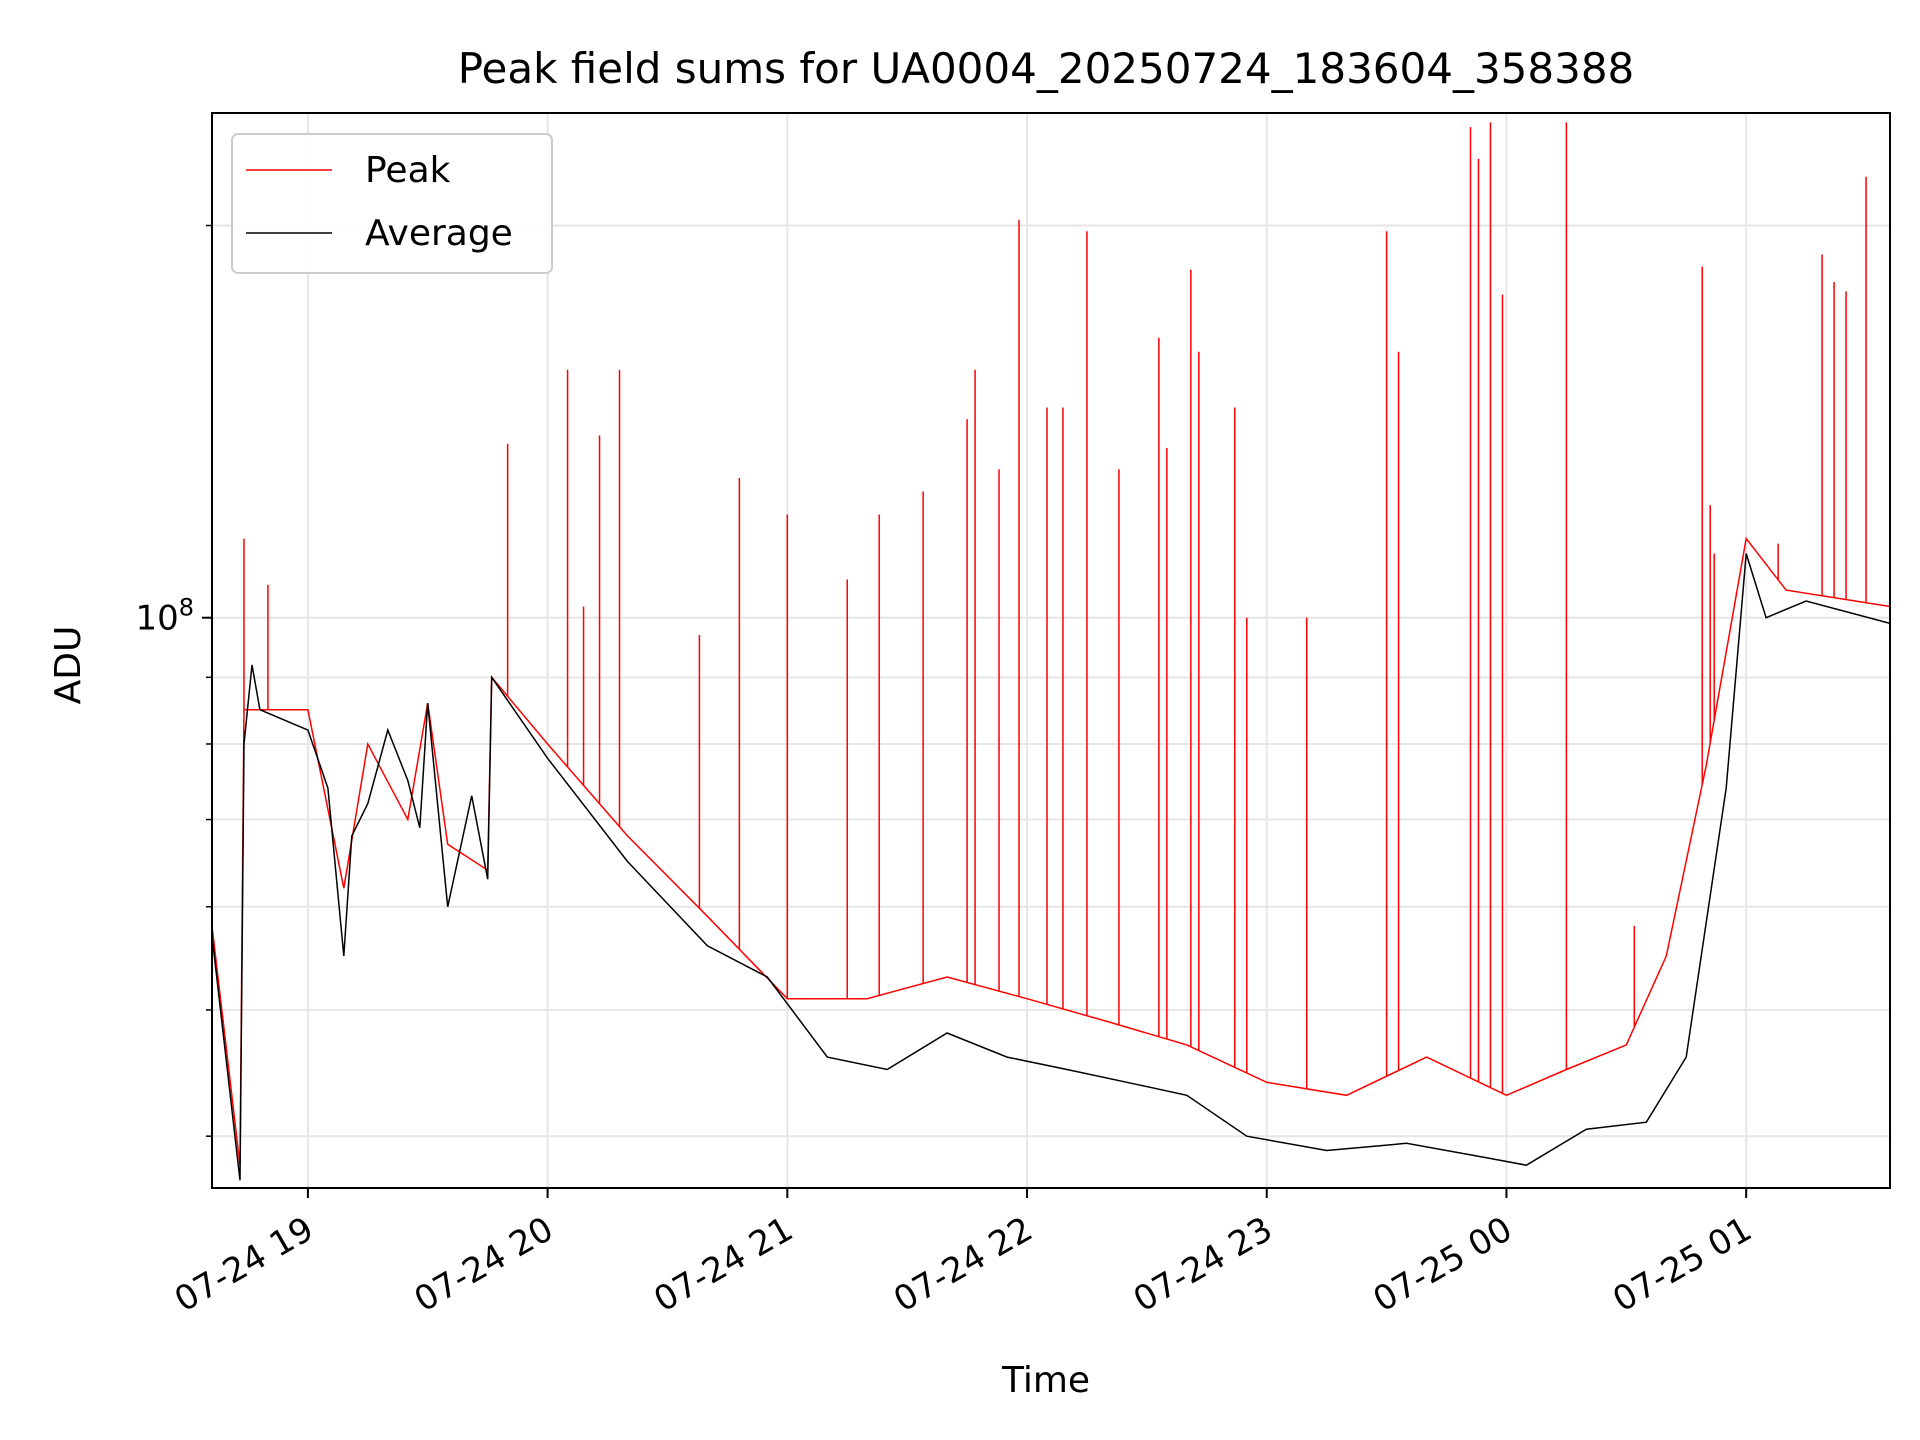  What do you see at coordinates (68, 665) in the screenshot?
I see `y-axis-label: ADU` at bounding box center [68, 665].